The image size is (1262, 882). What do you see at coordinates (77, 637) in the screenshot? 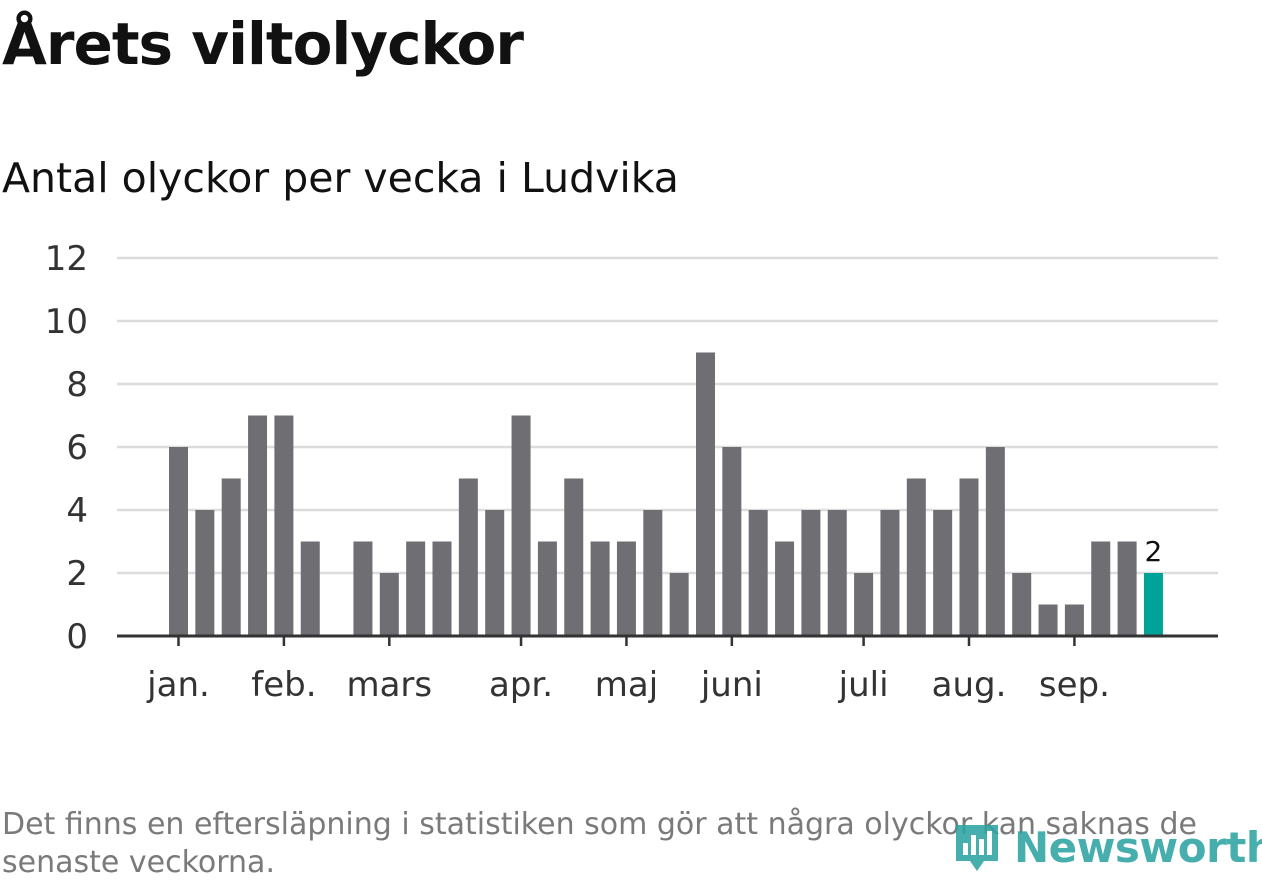
I see `y-tick-label: 0` at bounding box center [77, 637].